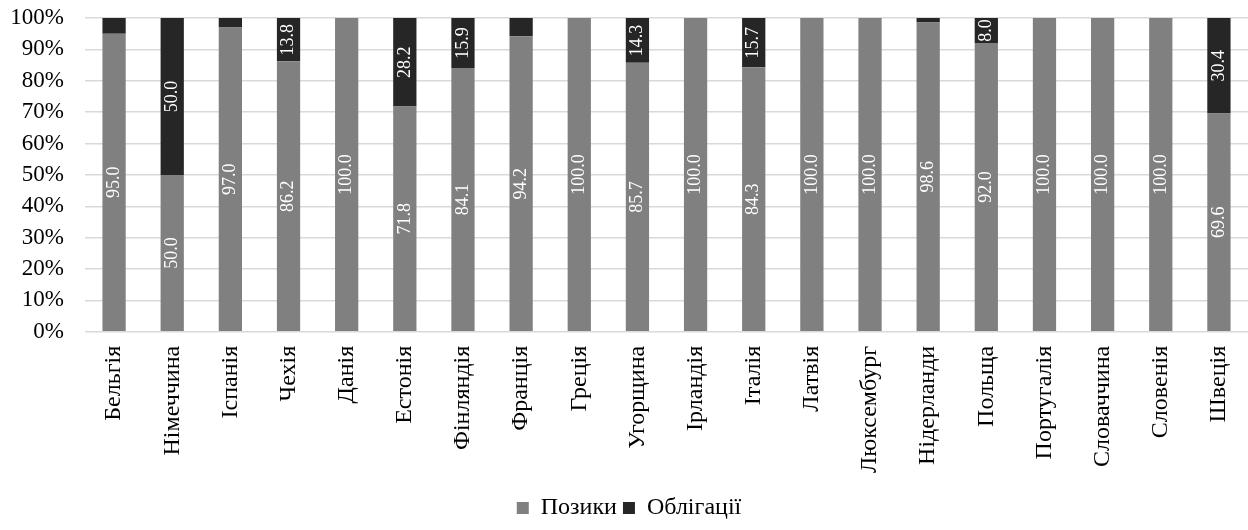 The image size is (1248, 530). I want to click on y-tick-label: 50%, so click(42, 173).